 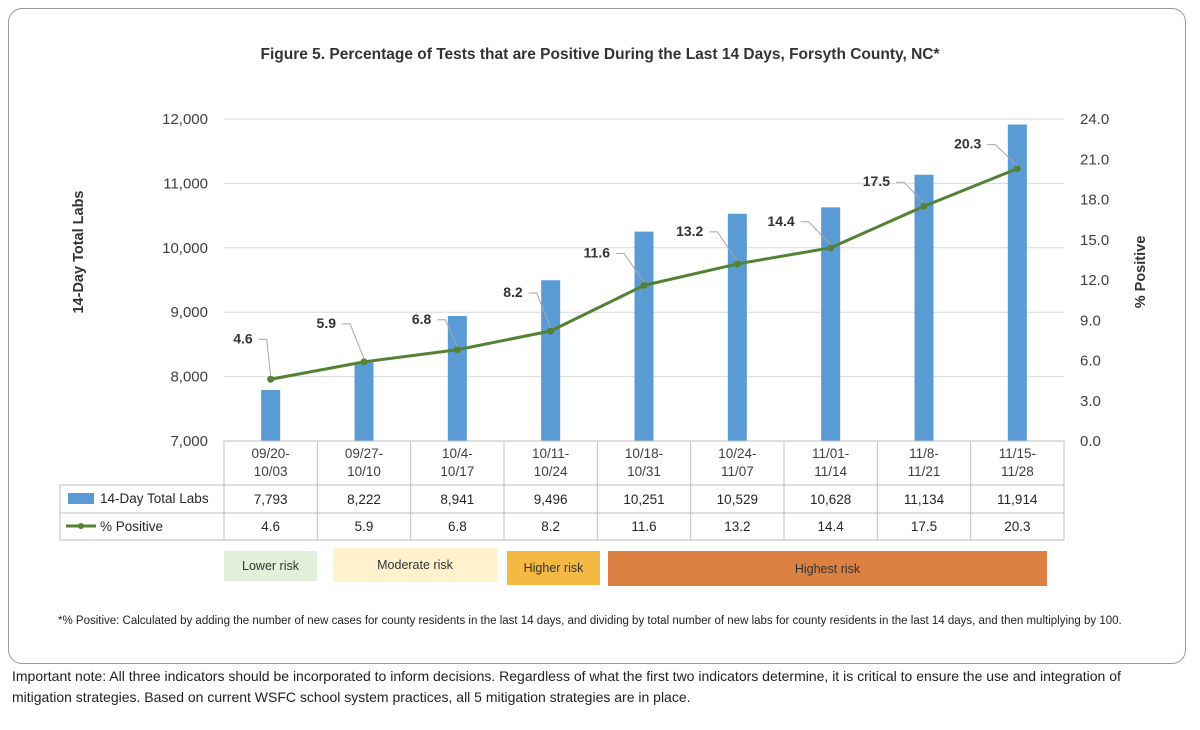 I want to click on data-label: 5.9, so click(x=327, y=323).